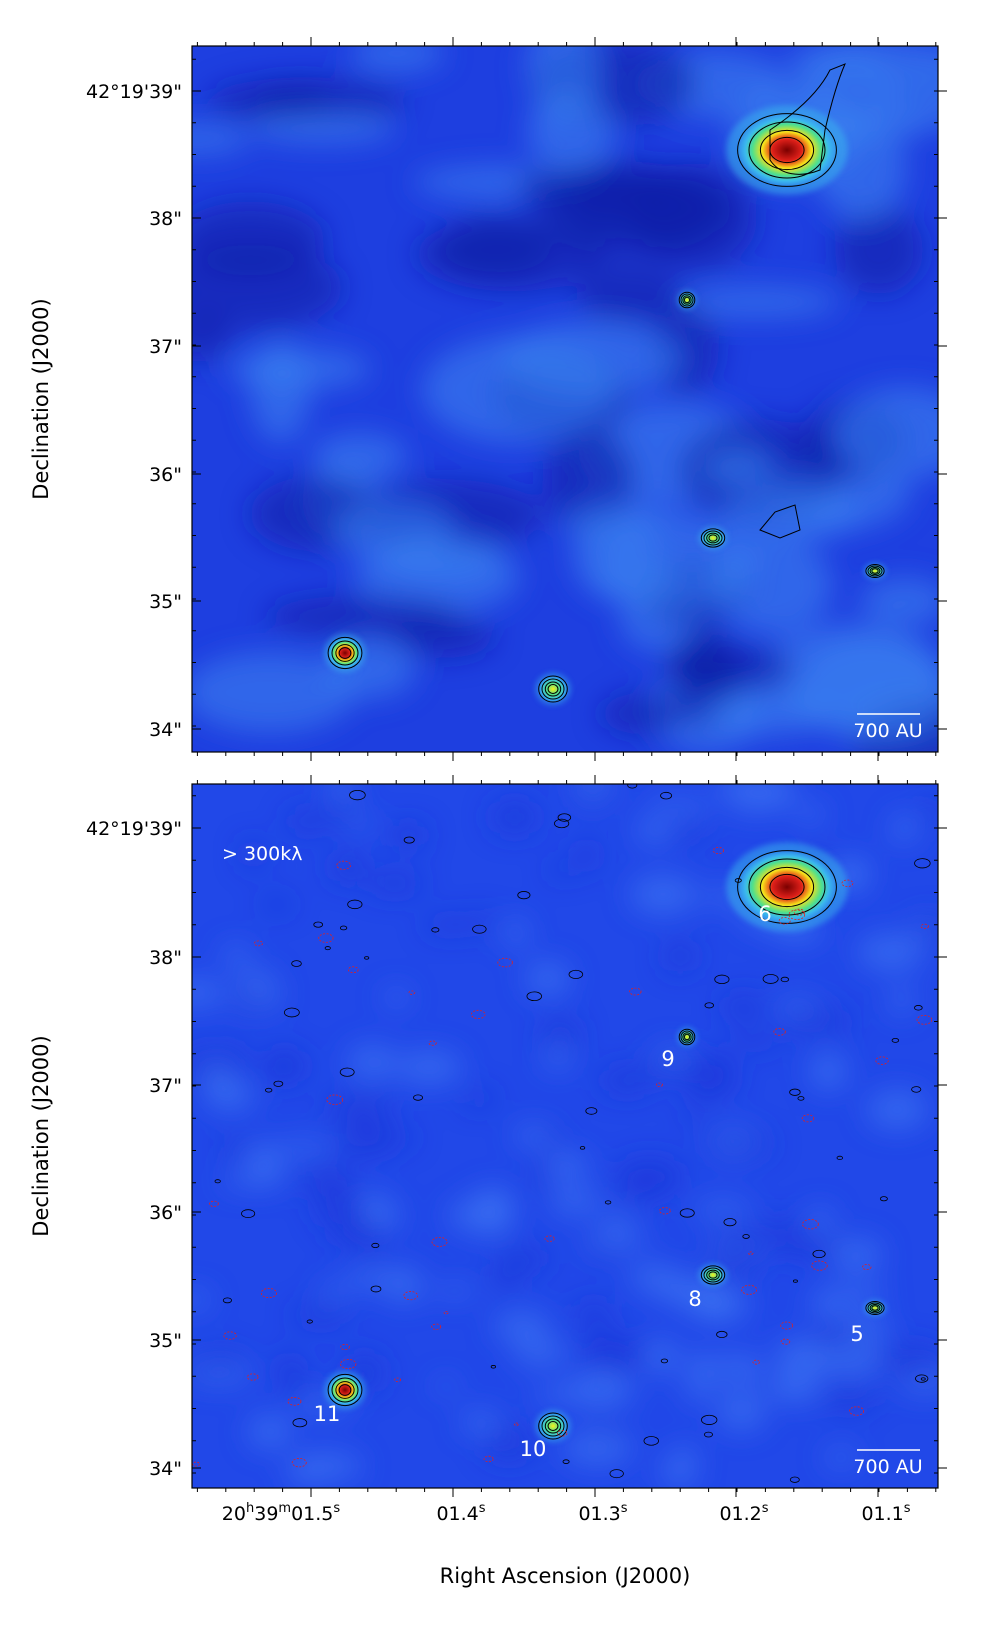 The height and width of the screenshot is (1634, 996). Describe the element at coordinates (882, 1514) in the screenshot. I see `x-tick-part: 01.1` at that location.